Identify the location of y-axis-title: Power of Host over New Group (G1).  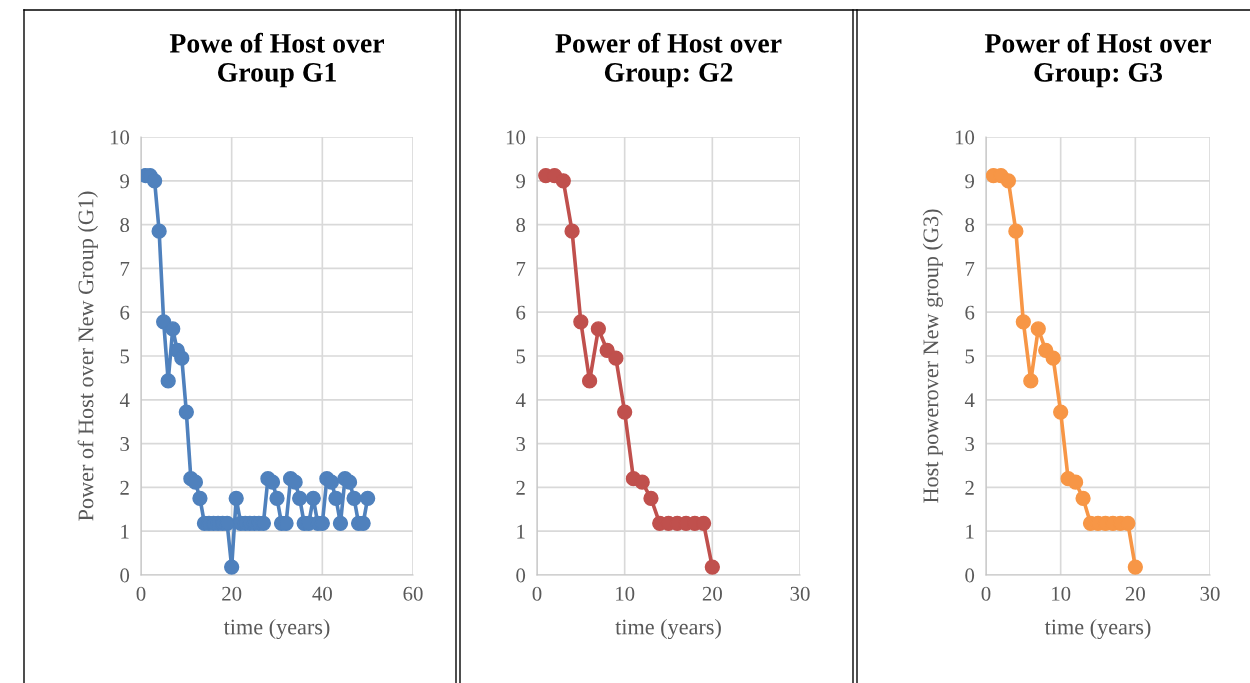
(87, 356).